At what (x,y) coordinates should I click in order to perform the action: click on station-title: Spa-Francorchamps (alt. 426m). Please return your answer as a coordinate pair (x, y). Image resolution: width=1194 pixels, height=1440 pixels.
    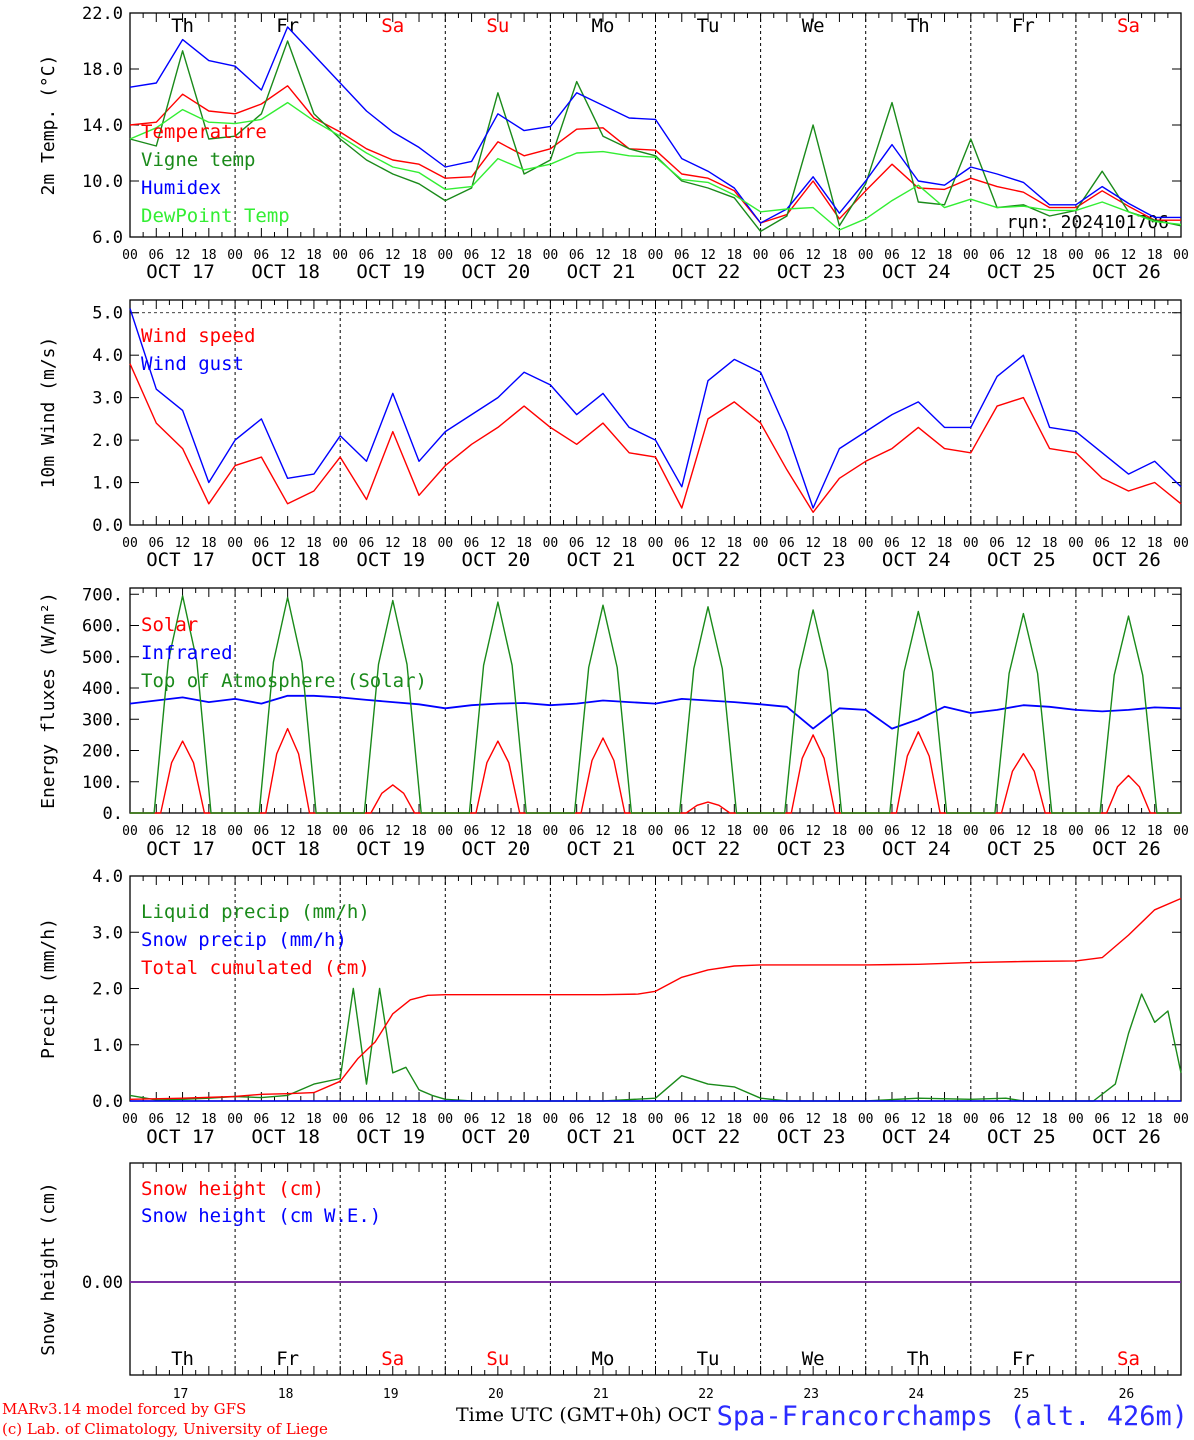
    Looking at the image, I should click on (952, 1416).